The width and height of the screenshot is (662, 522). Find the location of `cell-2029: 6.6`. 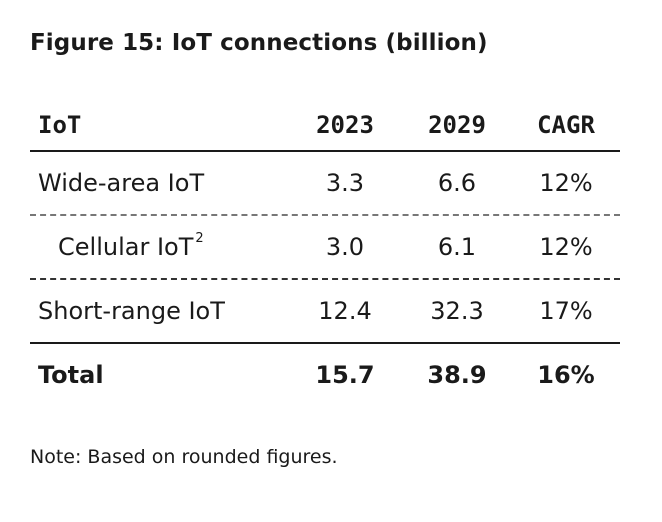

cell-2029: 6.6 is located at coordinates (457, 183).